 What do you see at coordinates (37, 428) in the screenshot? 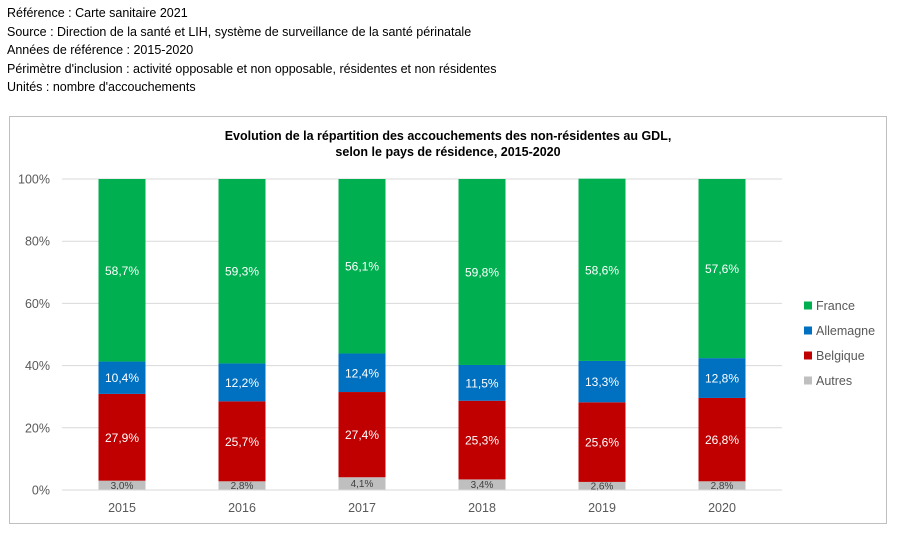
I see `y-tick-label: 20%` at bounding box center [37, 428].